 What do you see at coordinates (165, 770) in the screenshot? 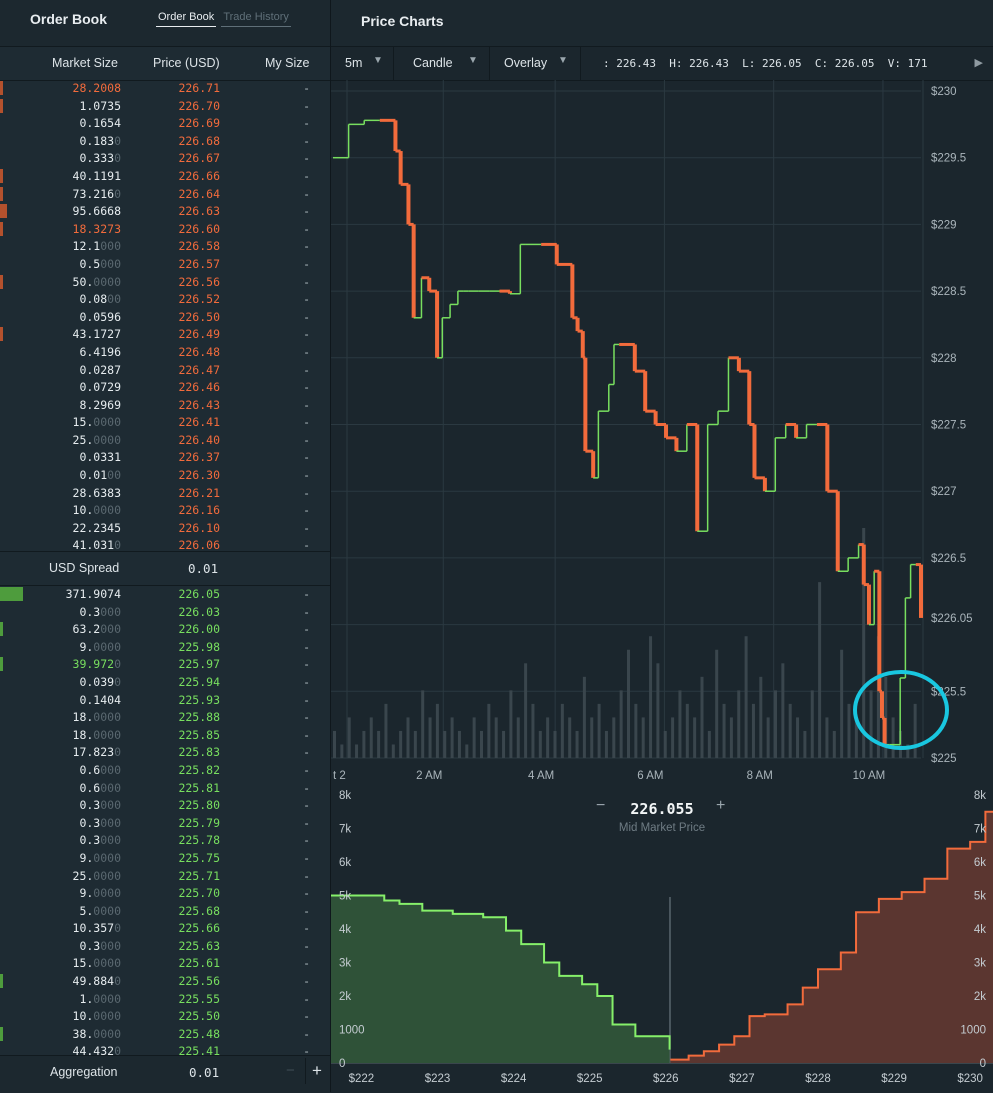
I see `bid-row: 0.6000 225.82 -` at bounding box center [165, 770].